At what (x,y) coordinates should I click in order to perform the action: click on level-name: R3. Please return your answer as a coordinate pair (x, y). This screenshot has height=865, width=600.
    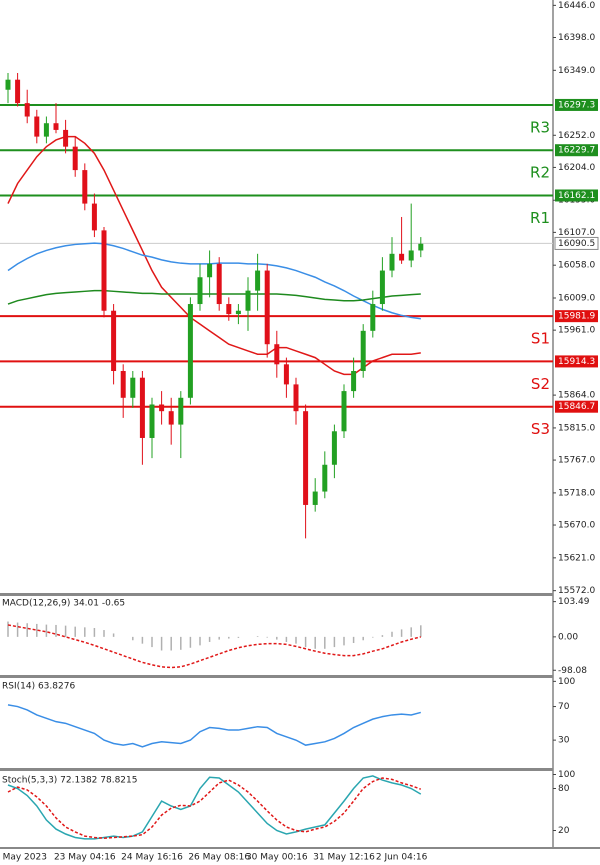
    Looking at the image, I should click on (540, 127).